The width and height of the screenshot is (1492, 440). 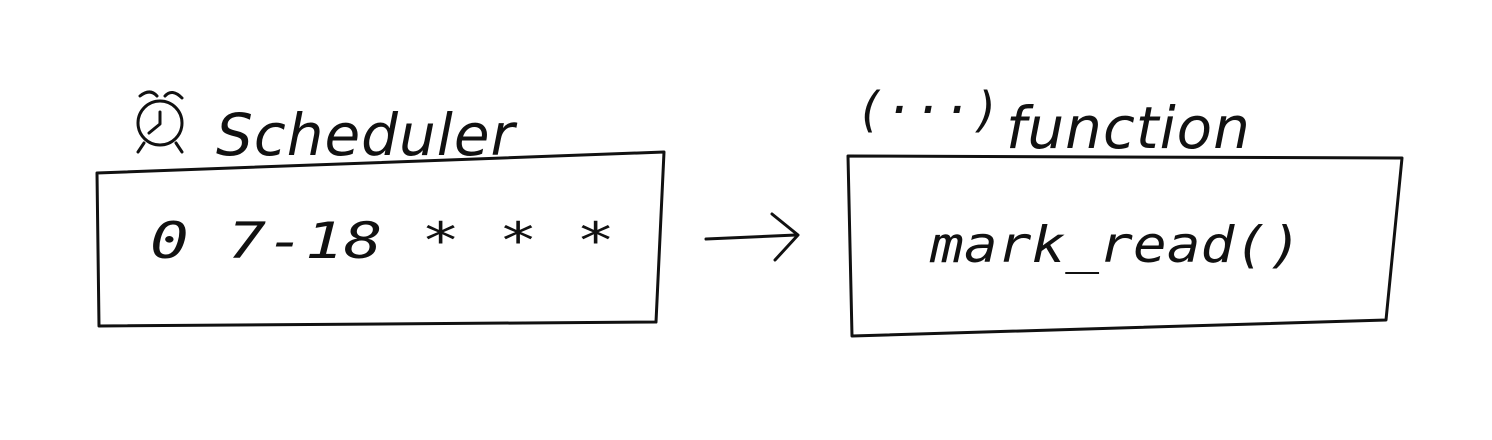 I want to click on cron-expression: 0 7-18 * * *, so click(x=382, y=241).